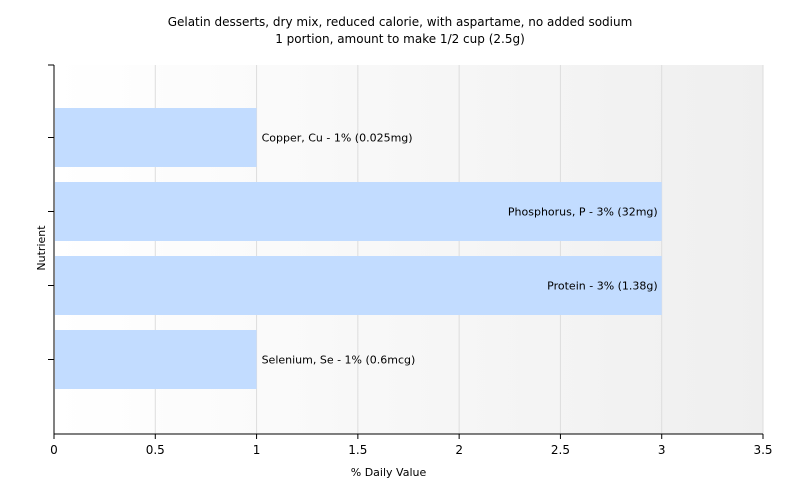 Image resolution: width=800 pixels, height=500 pixels. What do you see at coordinates (583, 212) in the screenshot?
I see `bar-label: Phosphorus, P - 3% (32mg)` at bounding box center [583, 212].